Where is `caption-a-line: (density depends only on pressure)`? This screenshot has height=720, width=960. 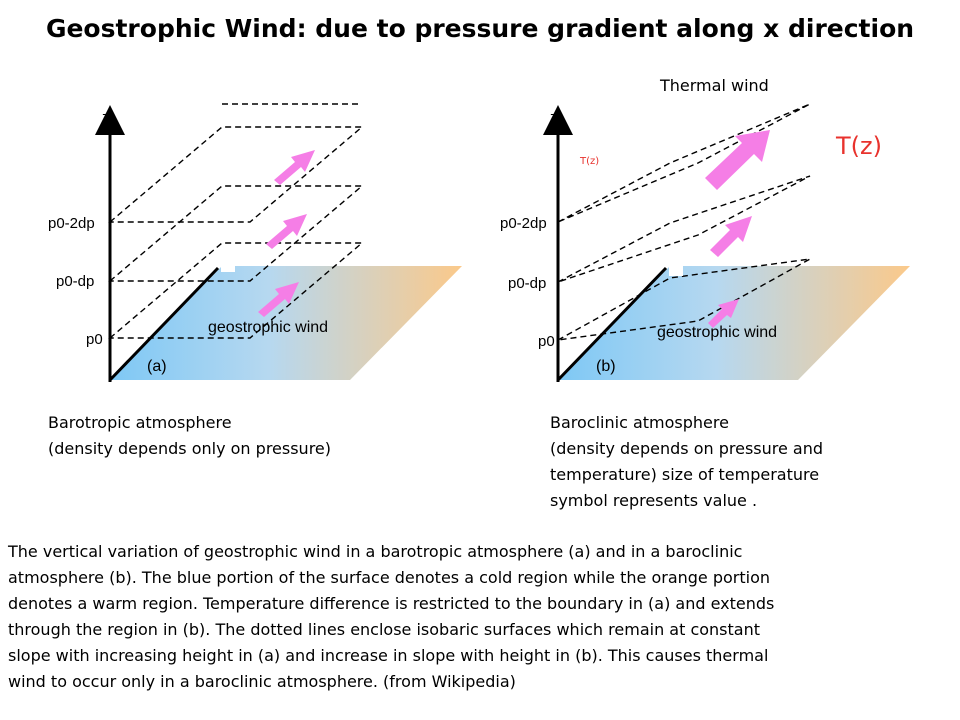
caption-a-line: (density depends only on pressure) is located at coordinates (190, 448).